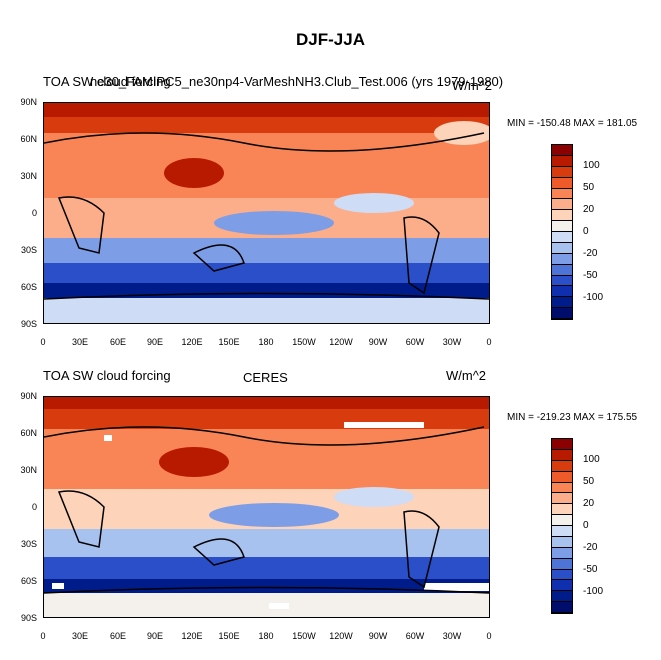 The width and height of the screenshot is (661, 660). I want to click on panel1-x-tick: 60W, so click(415, 342).